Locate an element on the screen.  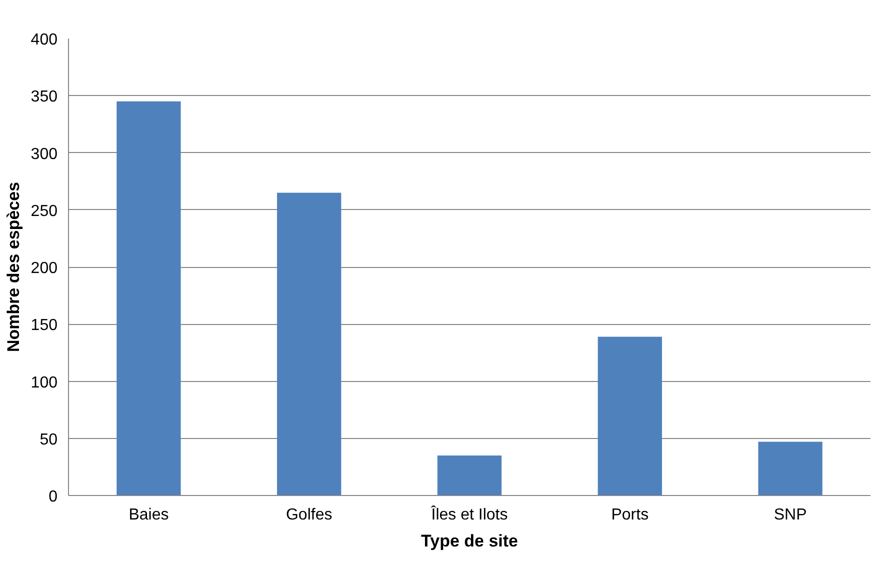
y-tick-label: 100 is located at coordinates (44, 383).